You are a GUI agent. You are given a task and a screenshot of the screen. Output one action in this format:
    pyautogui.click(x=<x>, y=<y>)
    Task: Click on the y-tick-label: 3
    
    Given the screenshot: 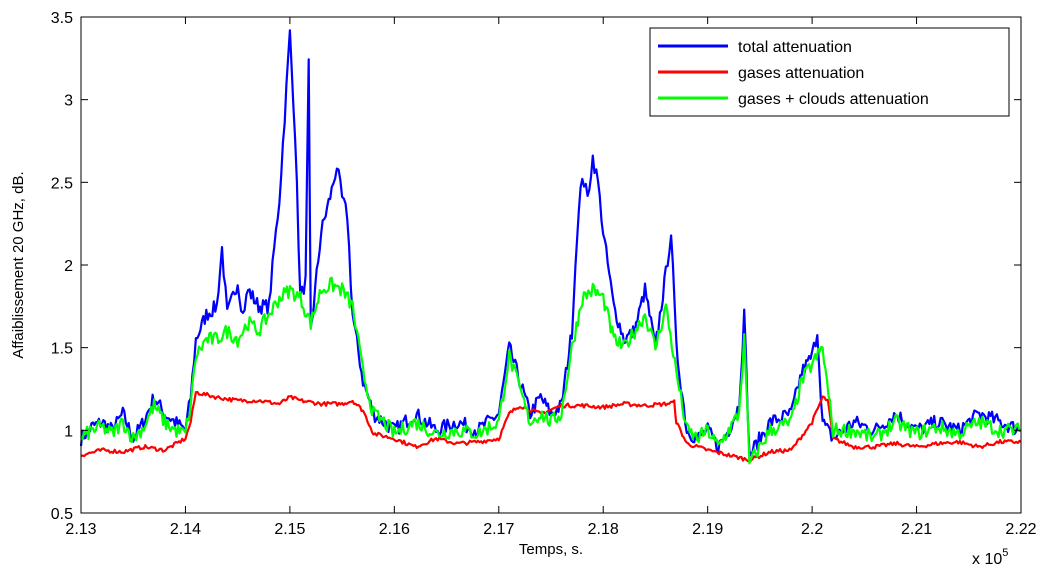 What is the action you would take?
    pyautogui.click(x=68, y=101)
    